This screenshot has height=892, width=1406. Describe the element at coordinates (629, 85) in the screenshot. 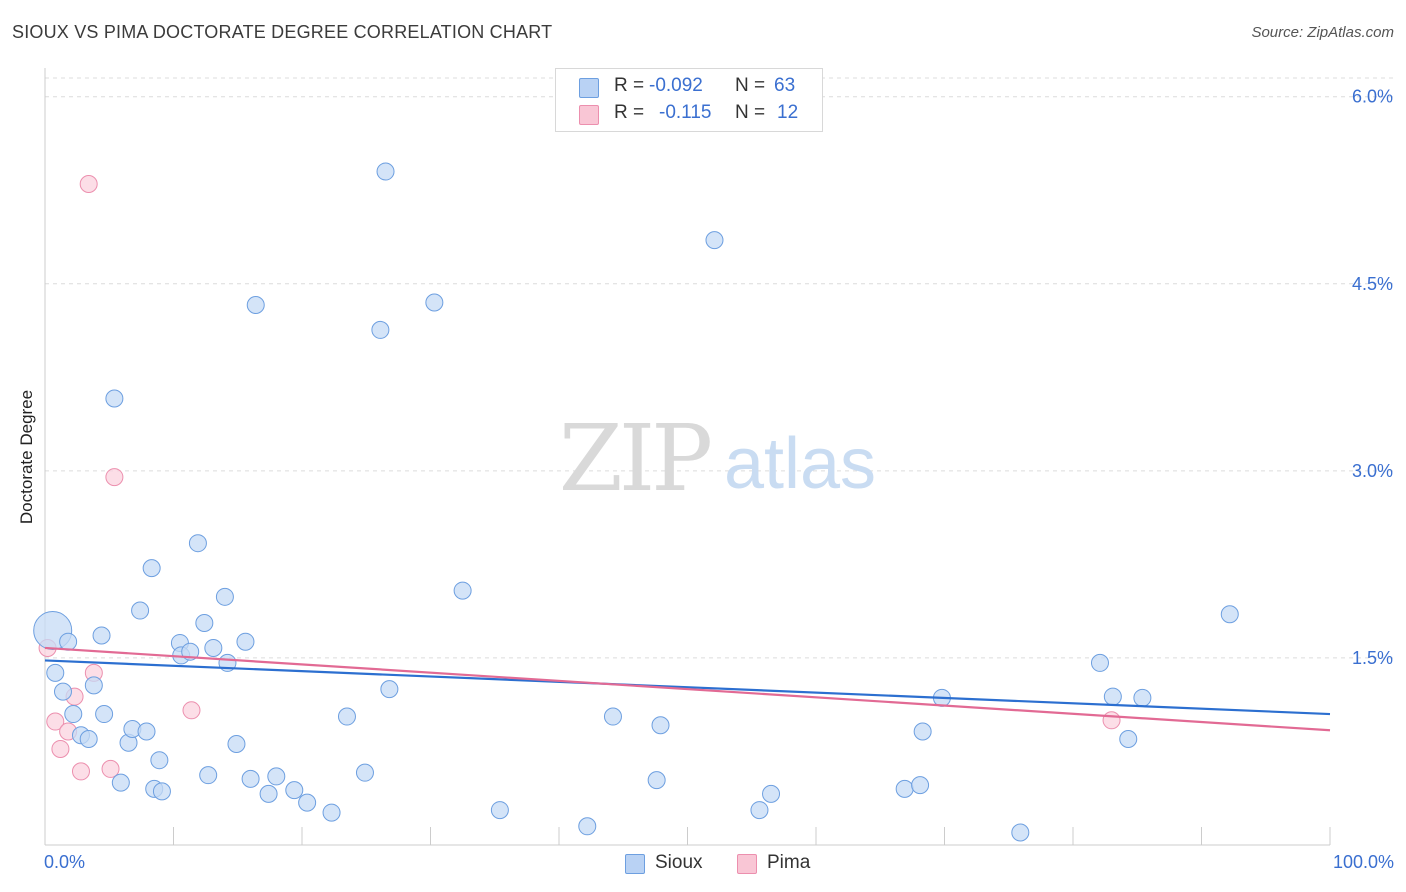

I see `stats-sioux-r-label: R =` at that location.